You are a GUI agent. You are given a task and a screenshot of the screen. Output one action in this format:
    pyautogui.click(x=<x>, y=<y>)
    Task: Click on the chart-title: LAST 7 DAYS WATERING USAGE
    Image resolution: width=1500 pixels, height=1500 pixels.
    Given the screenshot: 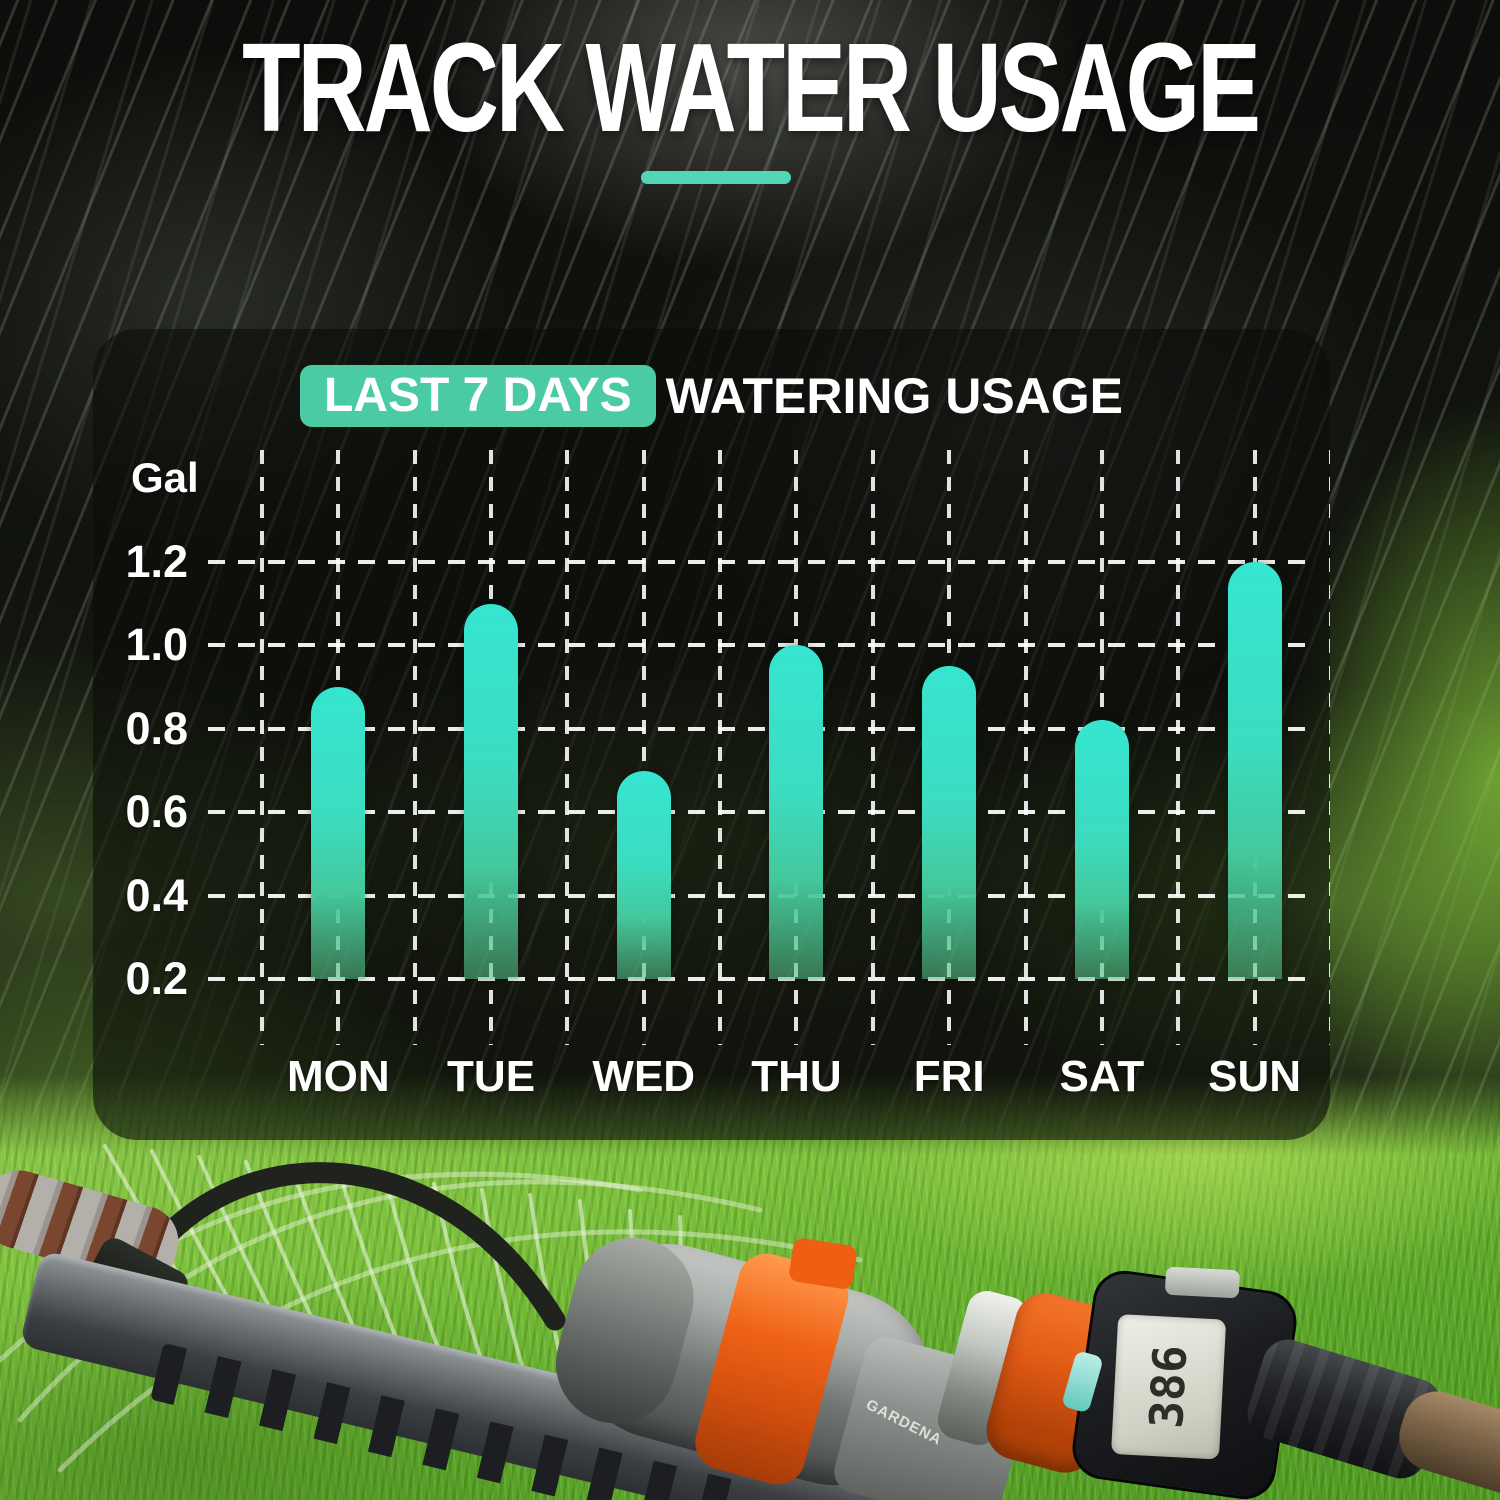 What is the action you would take?
    pyautogui.click(x=711, y=396)
    